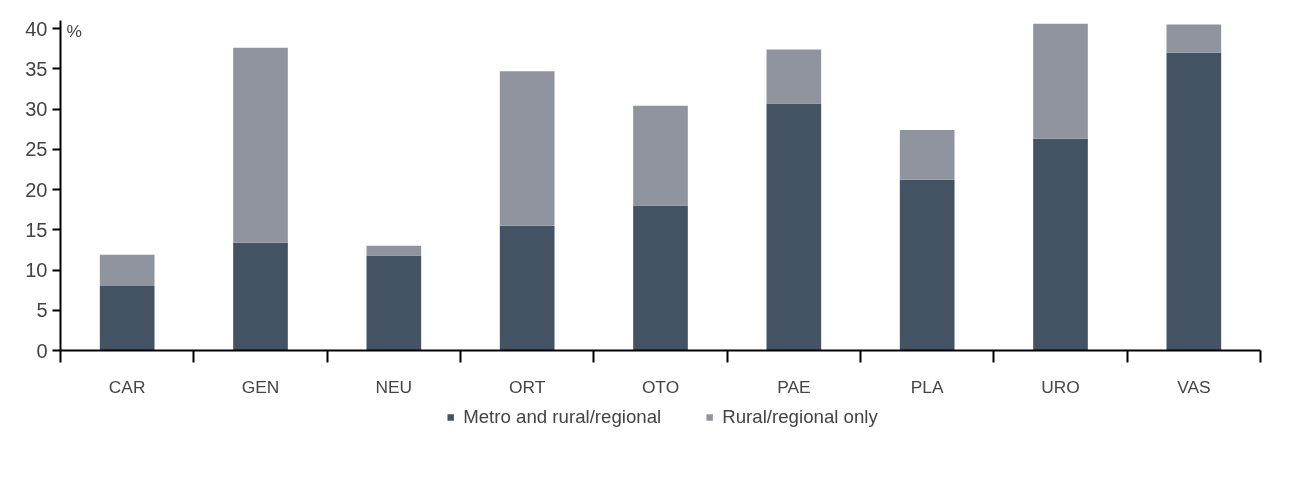  What do you see at coordinates (36, 109) in the screenshot?
I see `y-tick-label: 30` at bounding box center [36, 109].